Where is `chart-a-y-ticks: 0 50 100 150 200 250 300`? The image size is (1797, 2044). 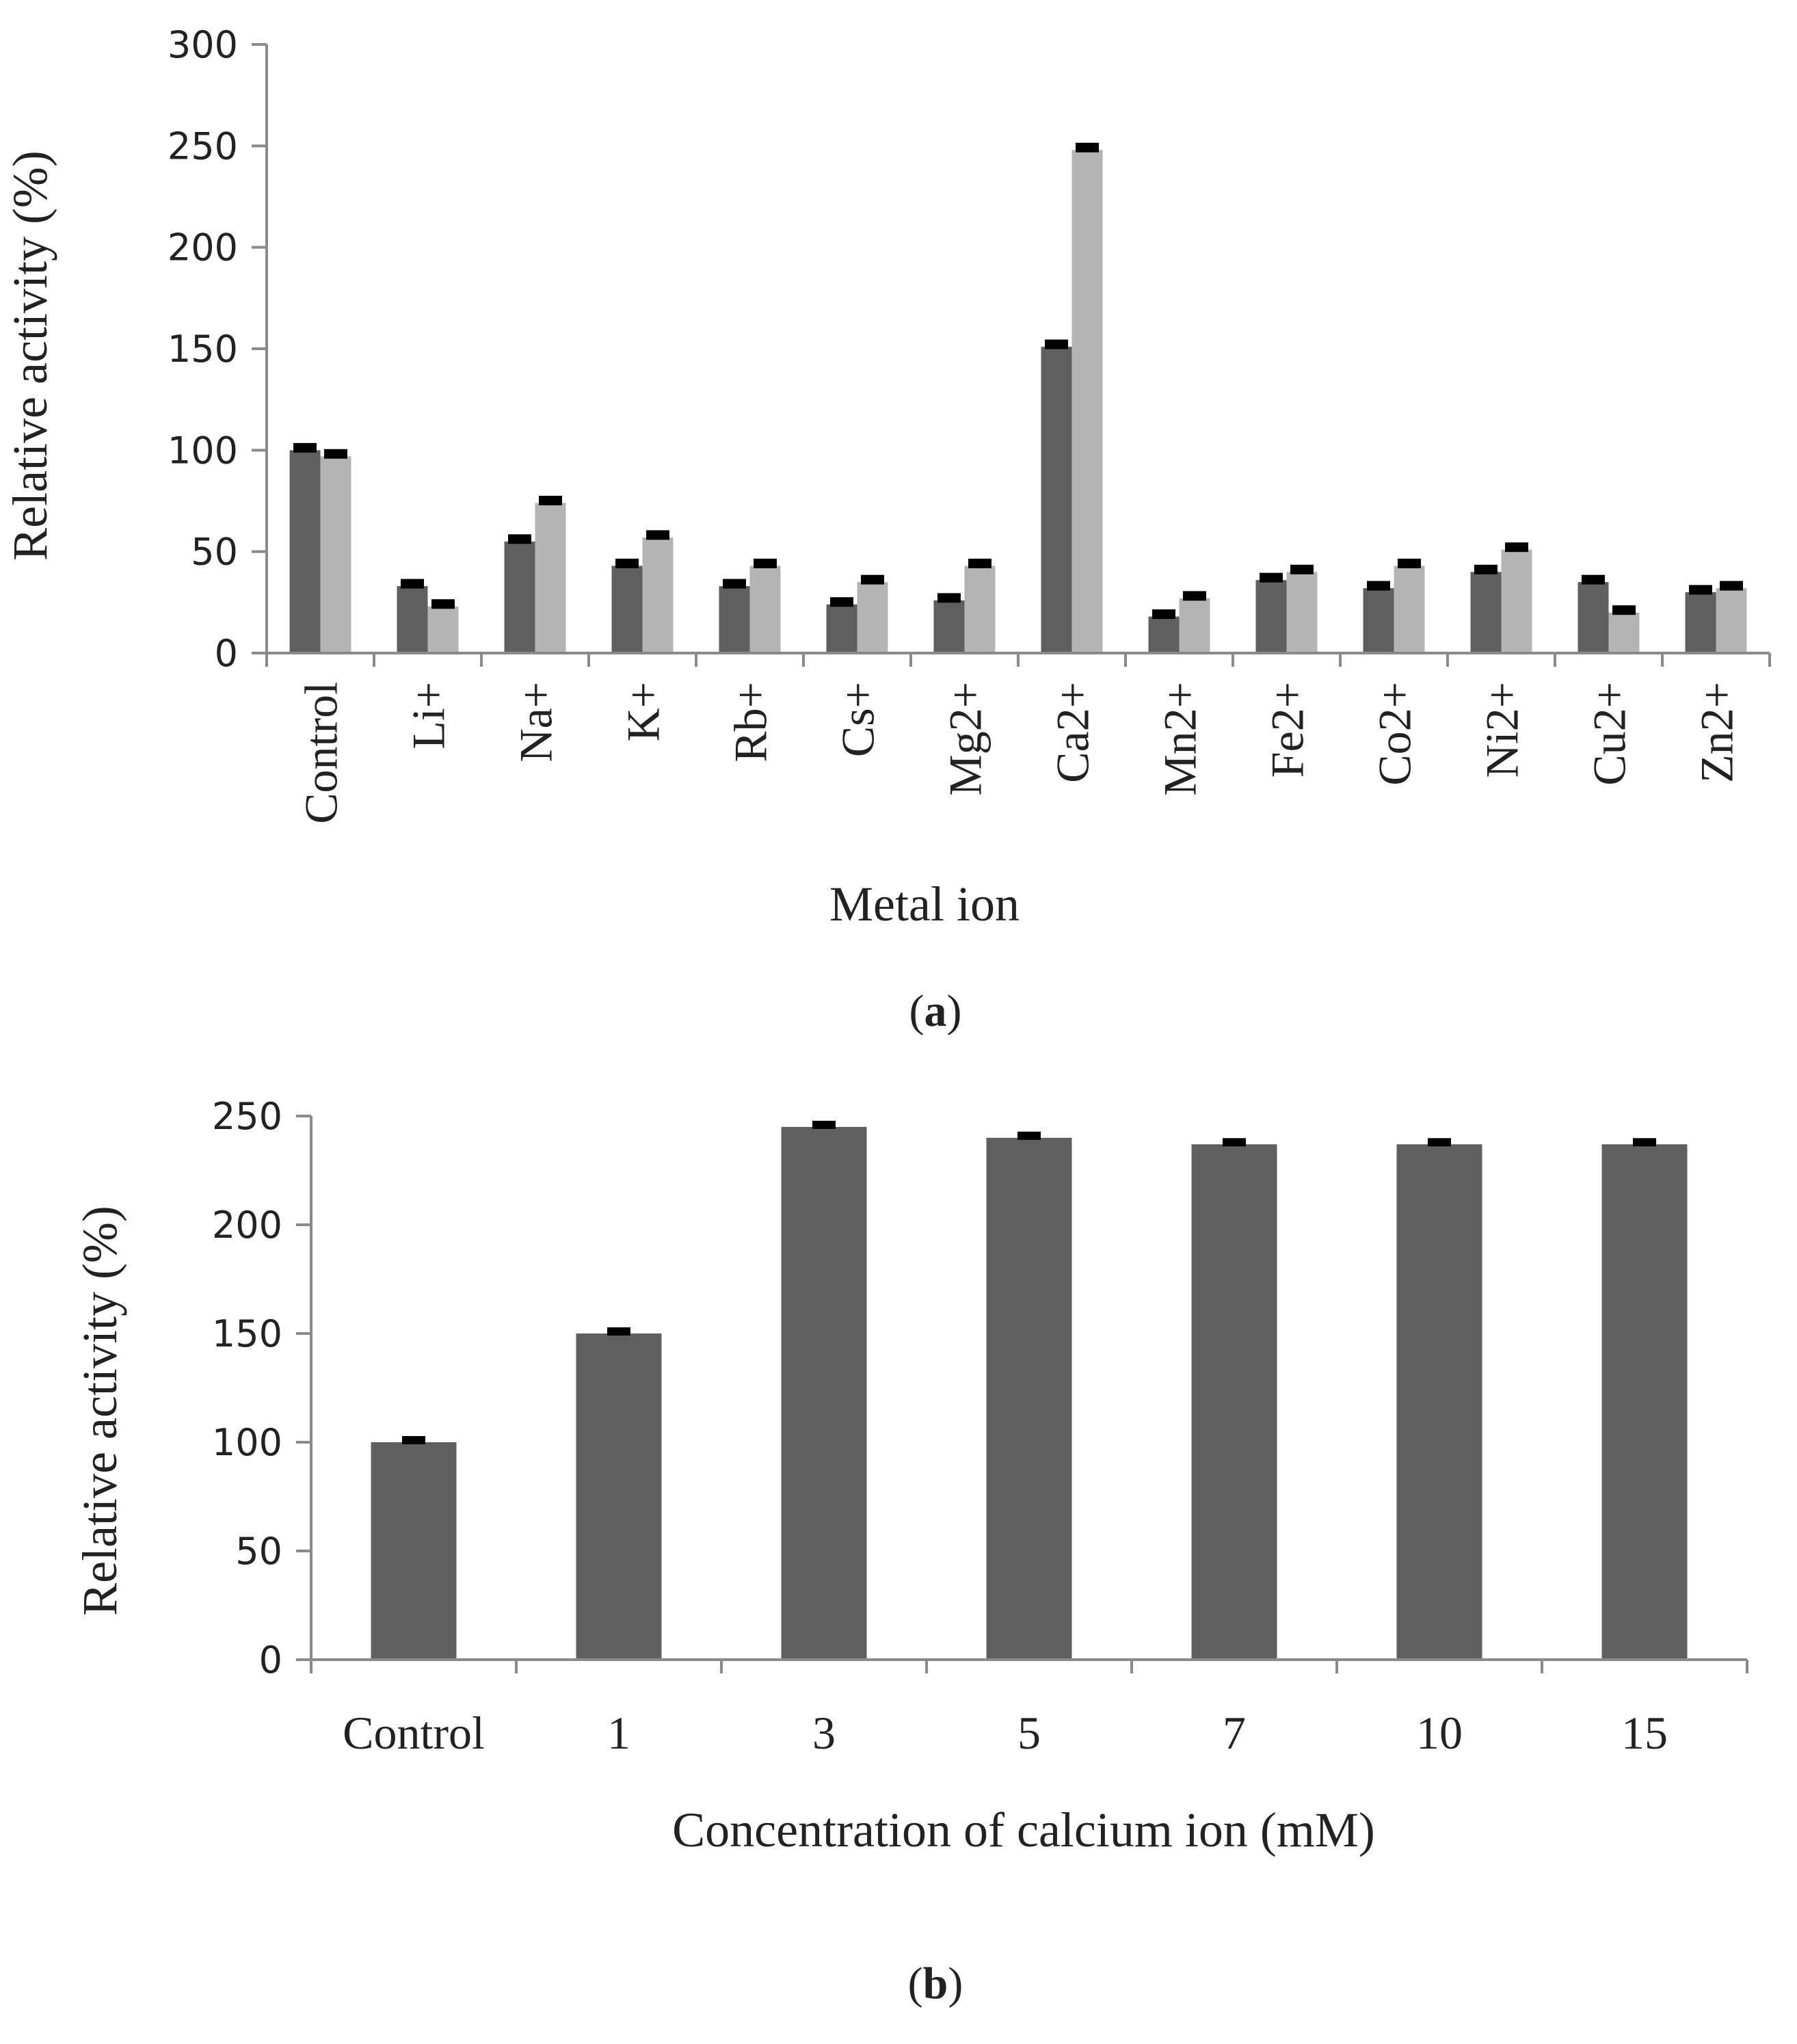
chart-a-y-ticks: 0 50 100 150 200 250 300 is located at coordinates (217, 349).